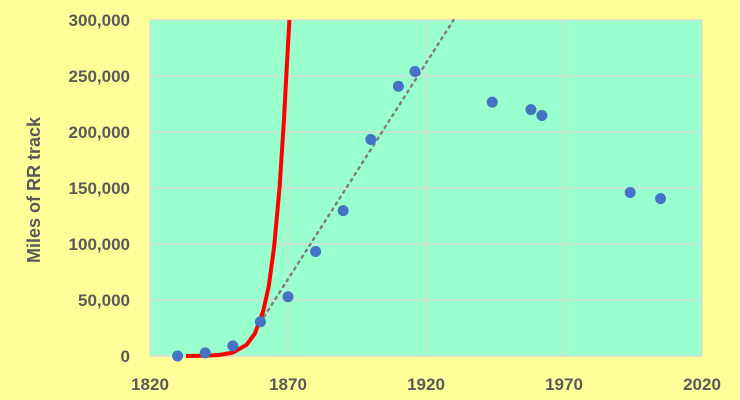 Image resolution: width=740 pixels, height=400 pixels. What do you see at coordinates (238, 188) in the screenshot?
I see `exponential-fit-curve` at bounding box center [238, 188].